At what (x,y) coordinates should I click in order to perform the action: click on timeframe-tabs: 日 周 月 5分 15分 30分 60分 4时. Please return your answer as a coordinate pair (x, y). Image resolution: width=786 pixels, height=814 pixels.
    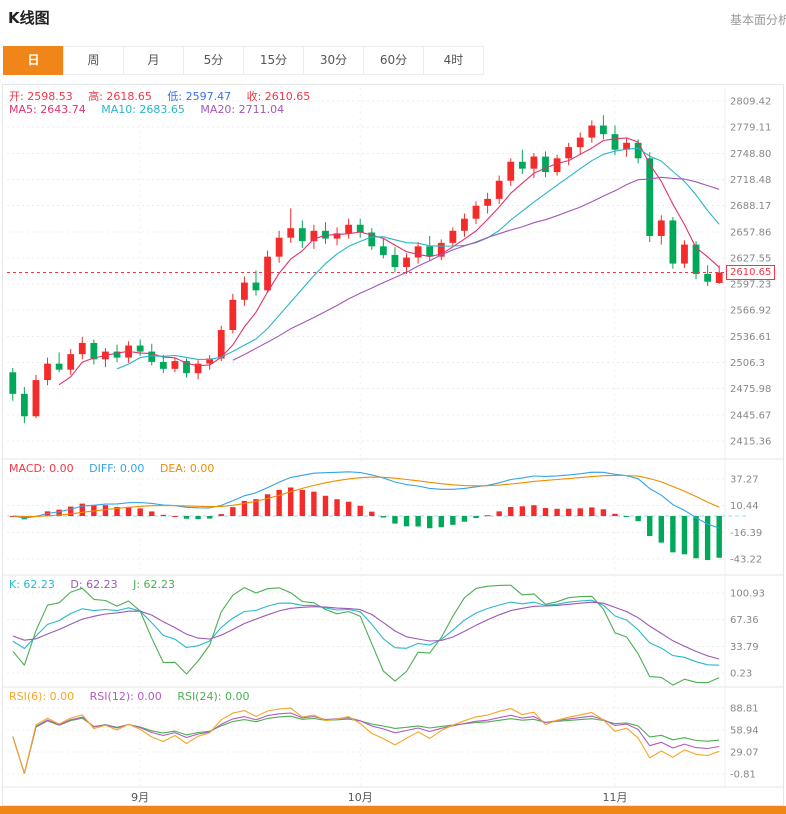
    Looking at the image, I should click on (243, 60).